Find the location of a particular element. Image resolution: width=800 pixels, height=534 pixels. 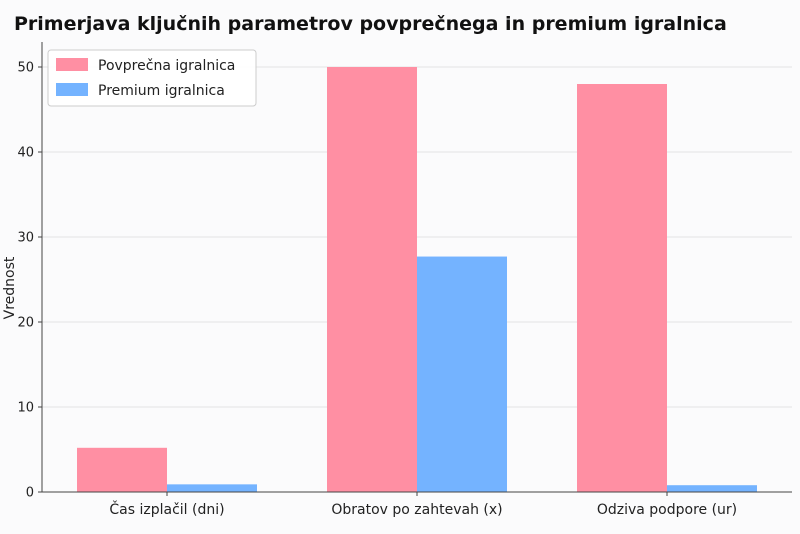

legend: Povprečna igralnica Premium igralnica is located at coordinates (152, 78).